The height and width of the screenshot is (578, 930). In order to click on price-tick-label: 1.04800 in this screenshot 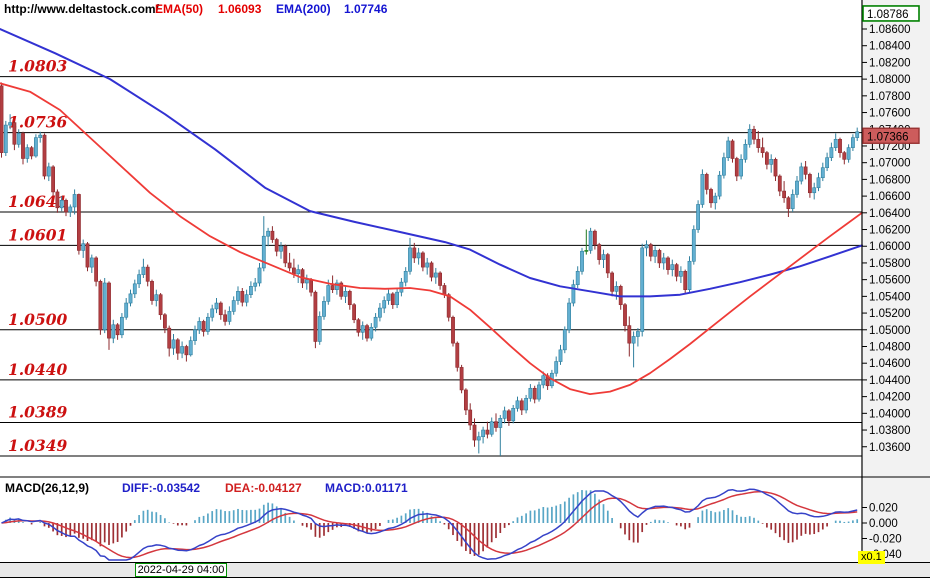, I will do `click(890, 347)`.